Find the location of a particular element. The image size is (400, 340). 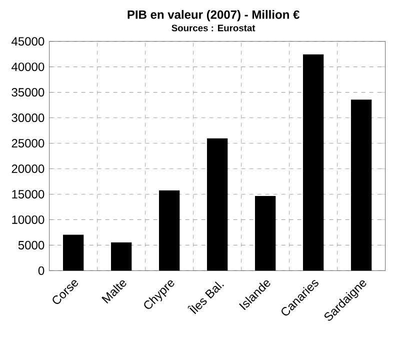

y-tick-label: 45000 is located at coordinates (28, 41).